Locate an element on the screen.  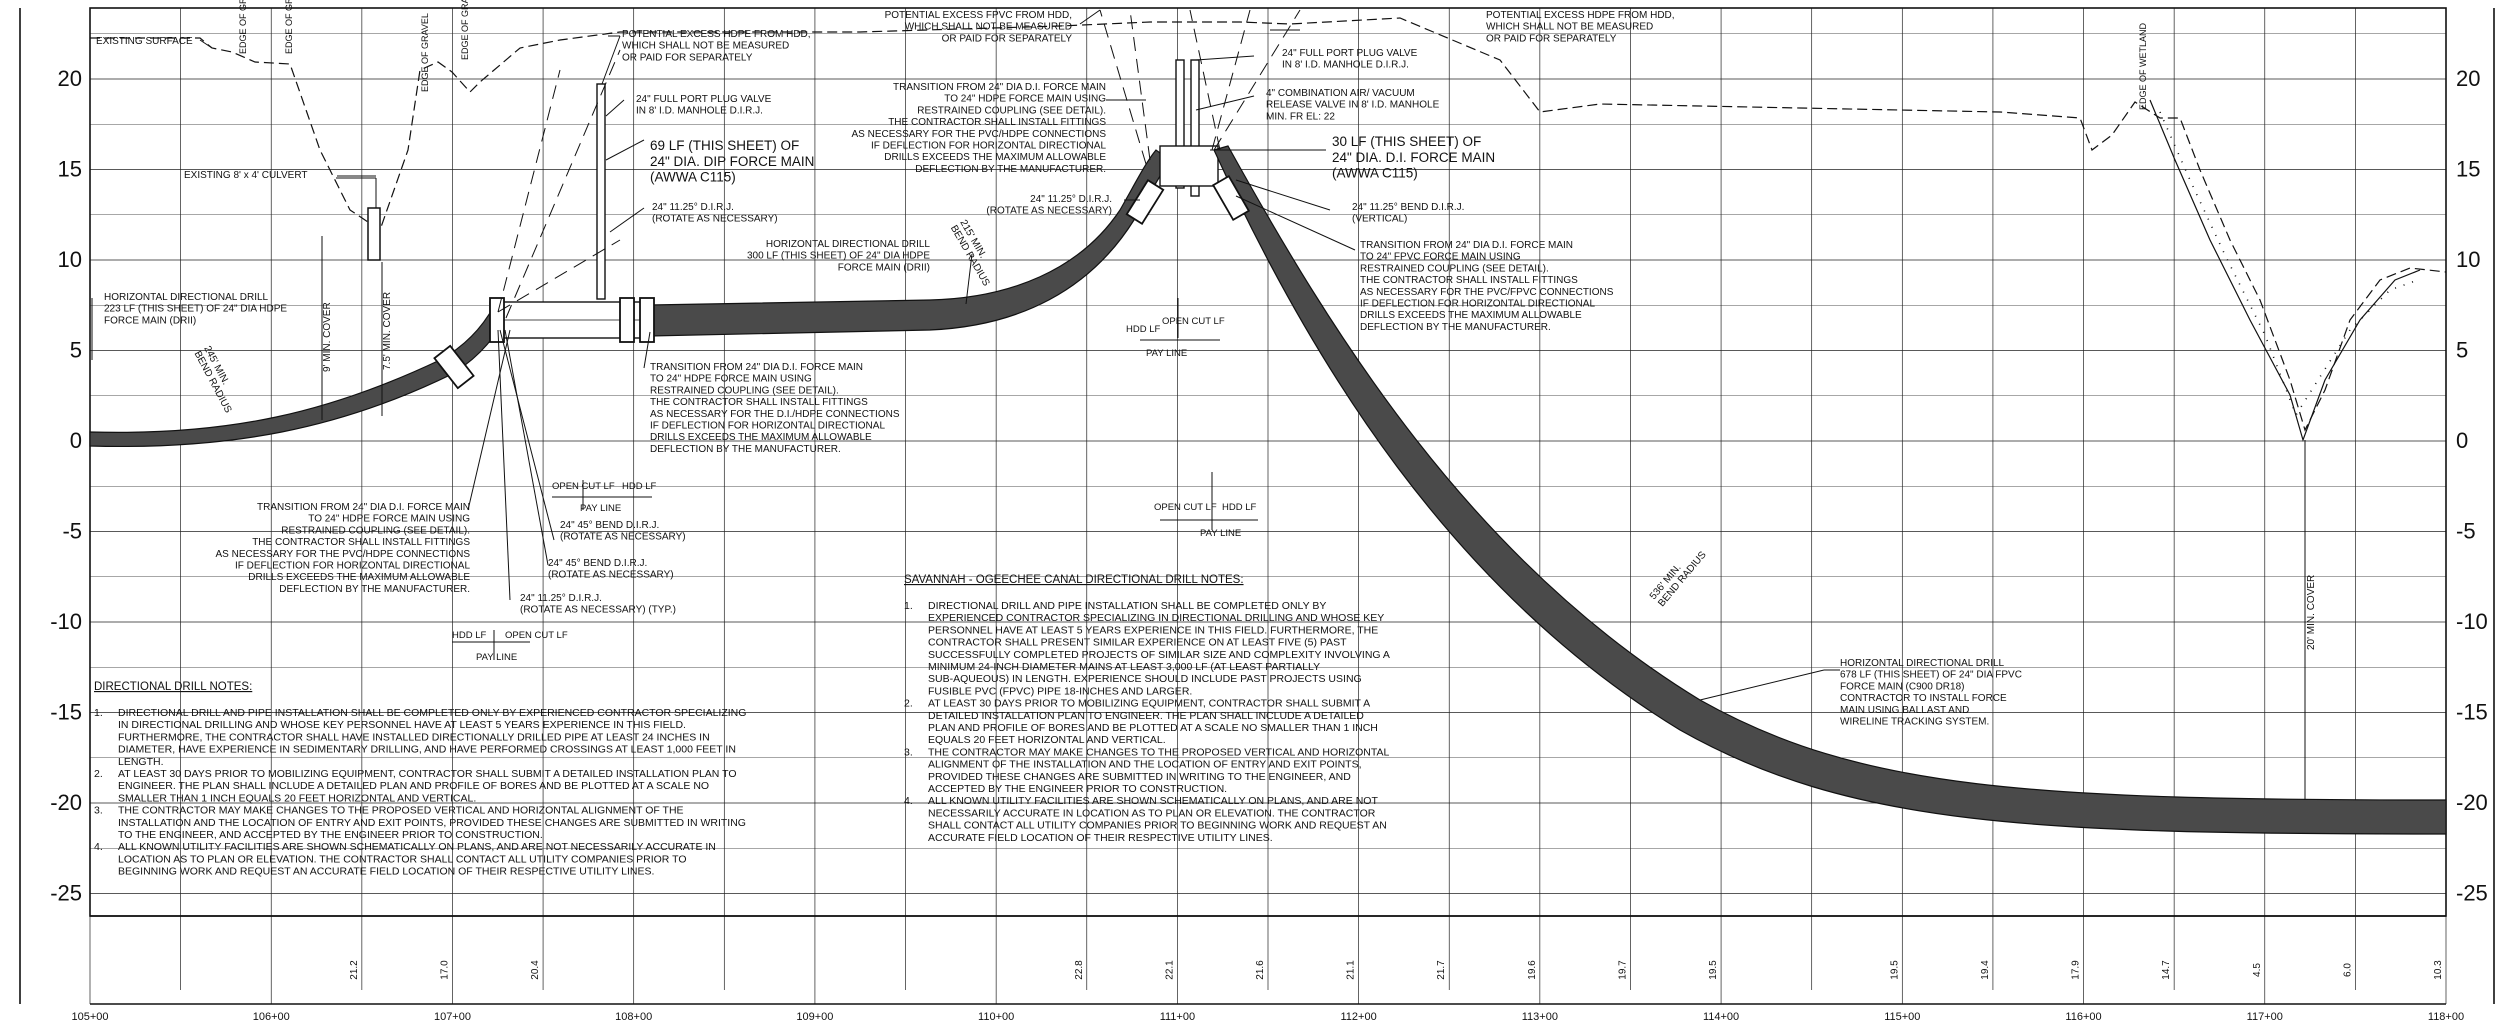
callout-hdd-left: 223 LF (THIS SHEET) OF 24" DIA HDPE is located at coordinates (195, 309).